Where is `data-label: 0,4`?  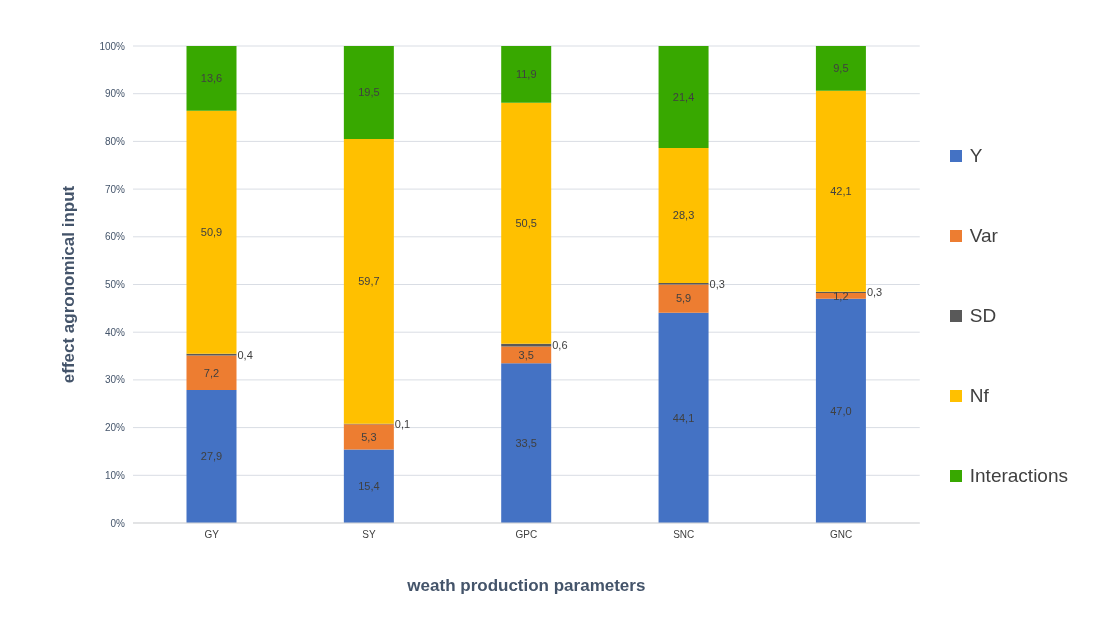
data-label: 0,4 is located at coordinates (245, 354).